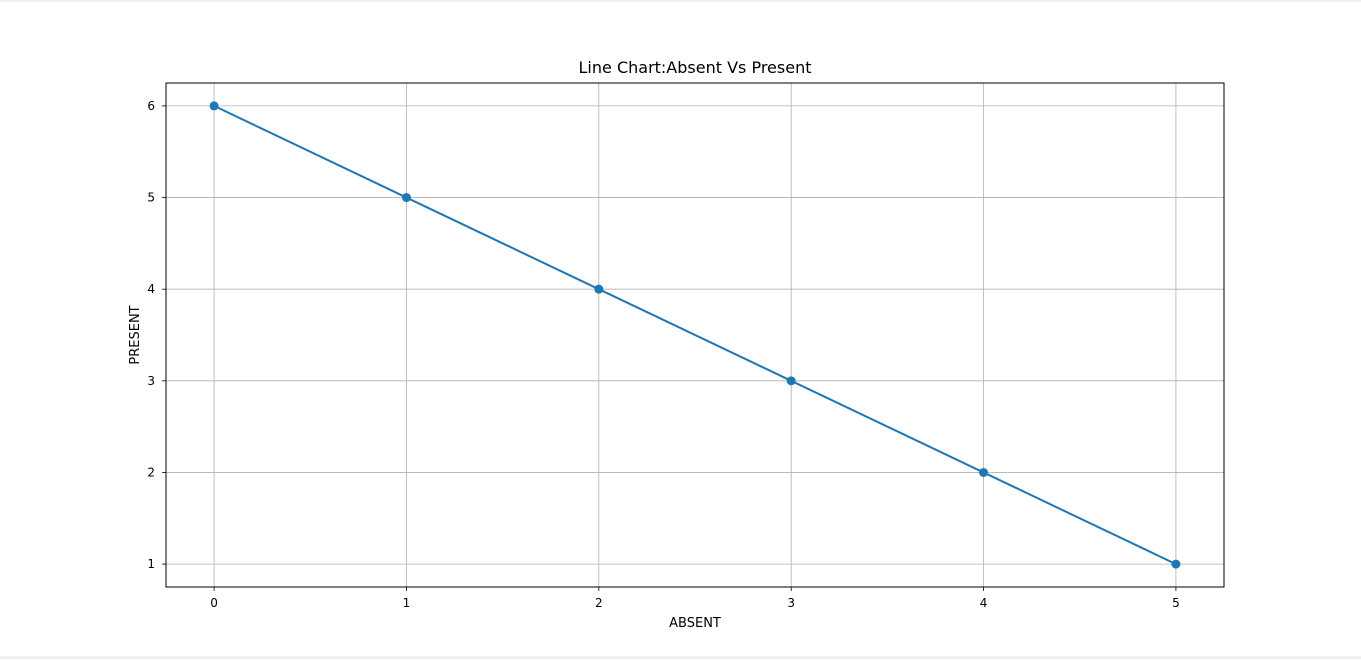 This screenshot has width=1361, height=661. What do you see at coordinates (1176, 603) in the screenshot?
I see `x-tick-label: 5` at bounding box center [1176, 603].